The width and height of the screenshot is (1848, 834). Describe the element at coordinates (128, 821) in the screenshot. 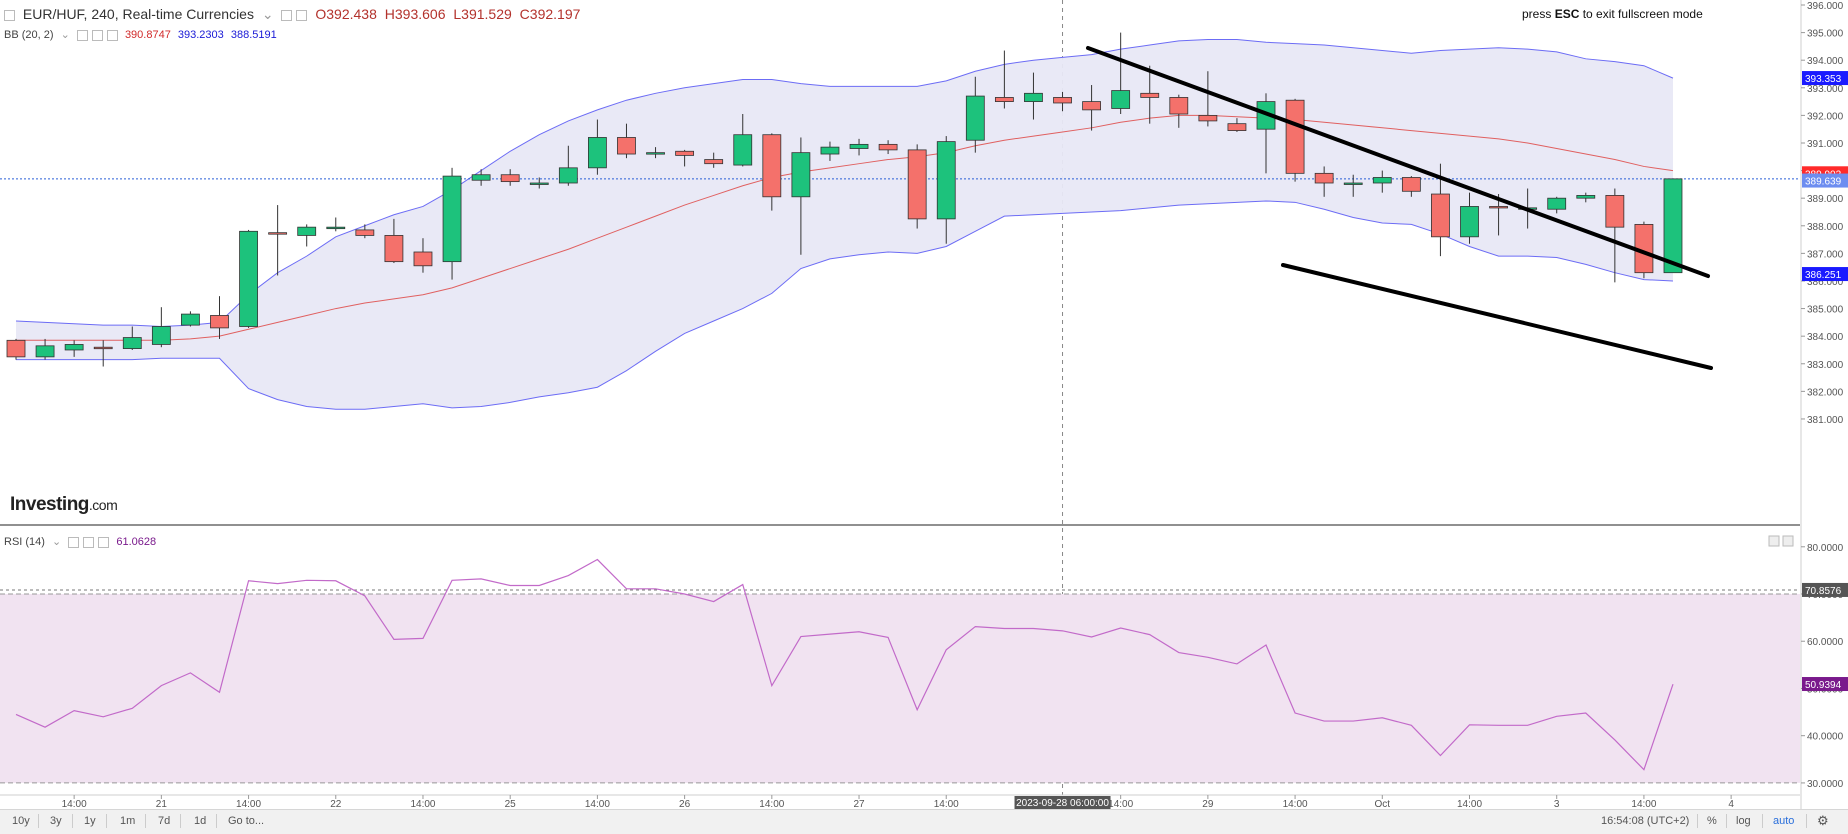

I see `timeframe-1m: 1m` at that location.